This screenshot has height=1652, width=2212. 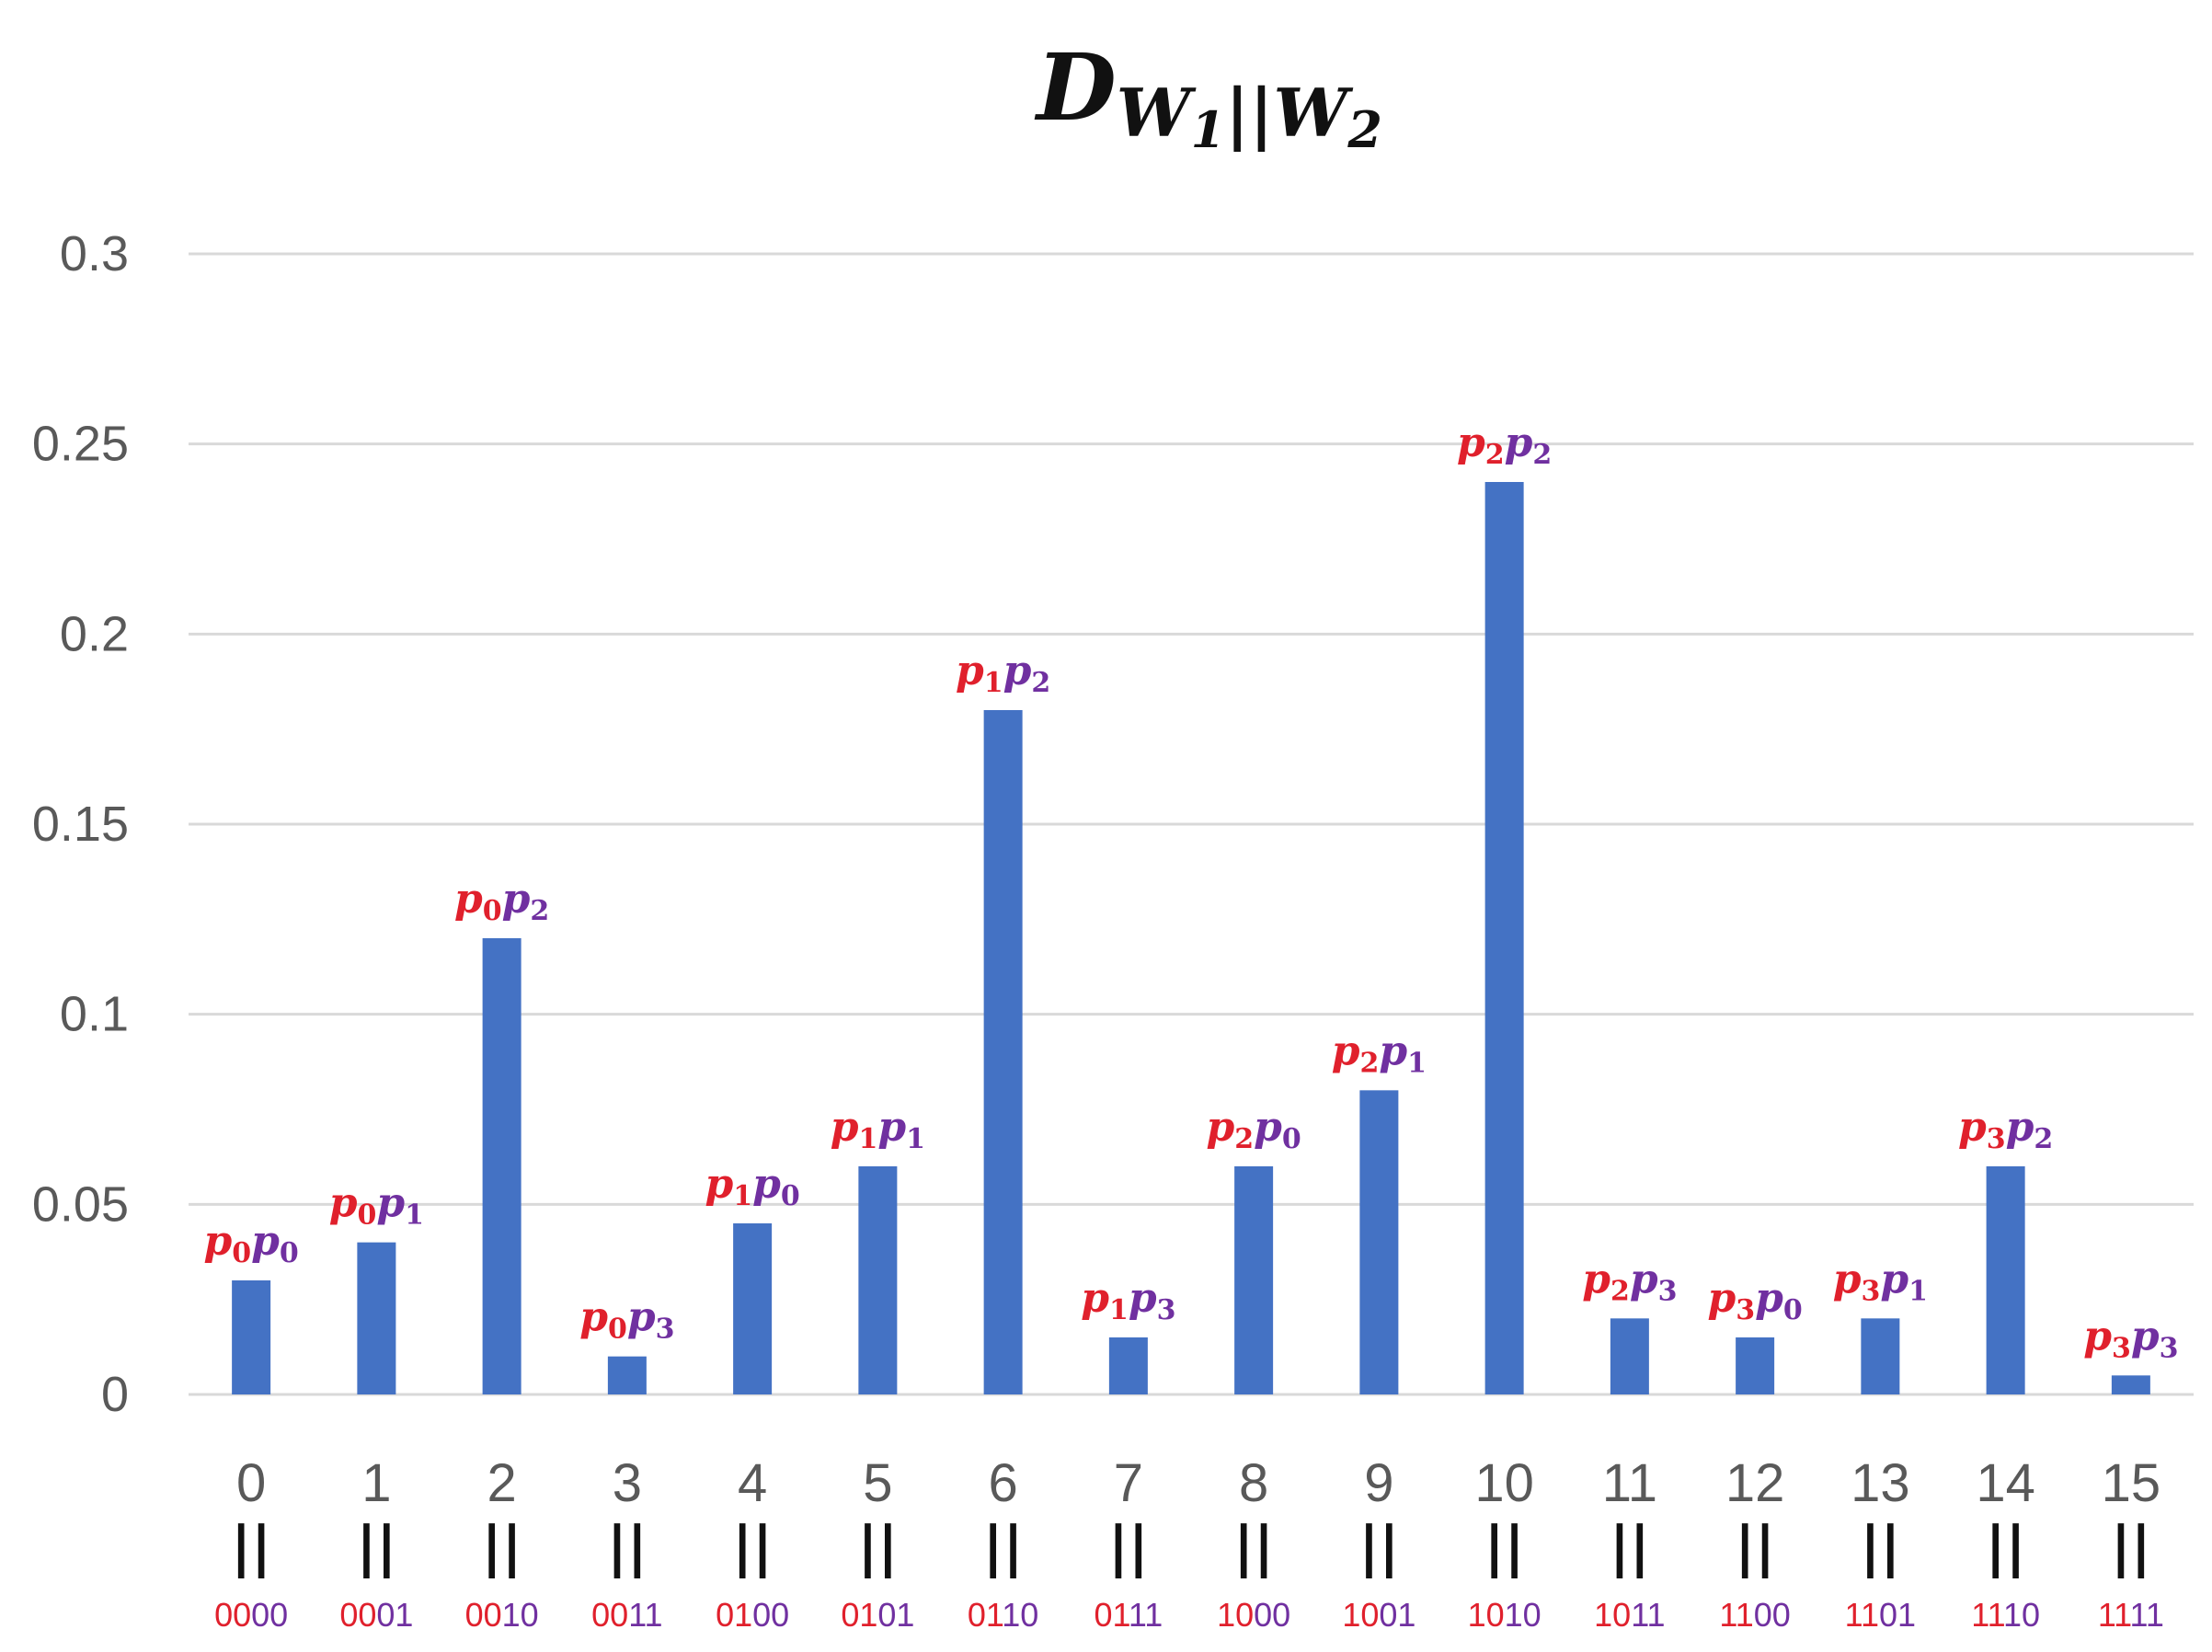 What do you see at coordinates (753, 1483) in the screenshot?
I see `x-tick-label: 4` at bounding box center [753, 1483].